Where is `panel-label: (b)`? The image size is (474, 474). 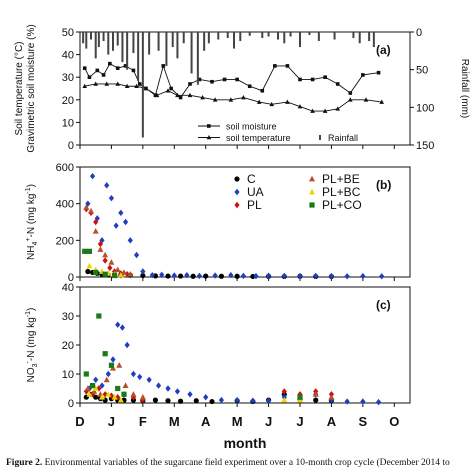 panel-label: (b) is located at coordinates (383, 185).